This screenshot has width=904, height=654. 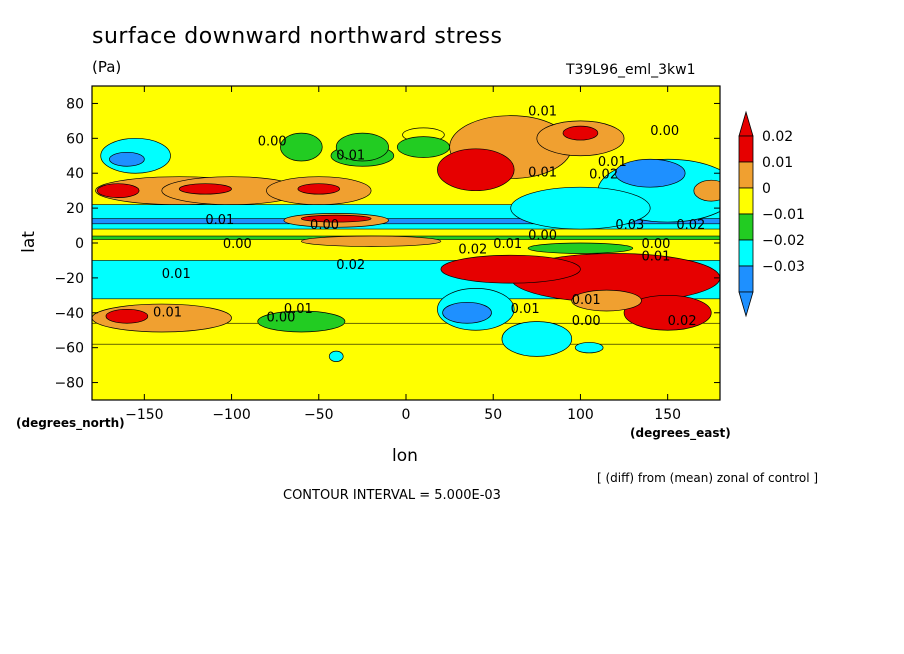 What do you see at coordinates (69, 279) in the screenshot?
I see `y-tick-label: −20` at bounding box center [69, 279].